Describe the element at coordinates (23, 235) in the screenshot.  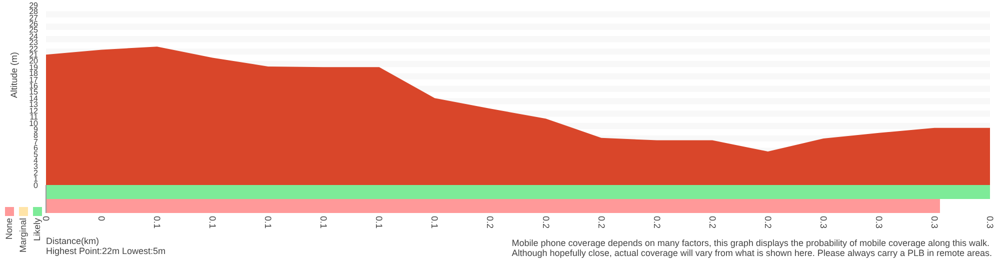
I see `legend-label: Marginal` at that location.